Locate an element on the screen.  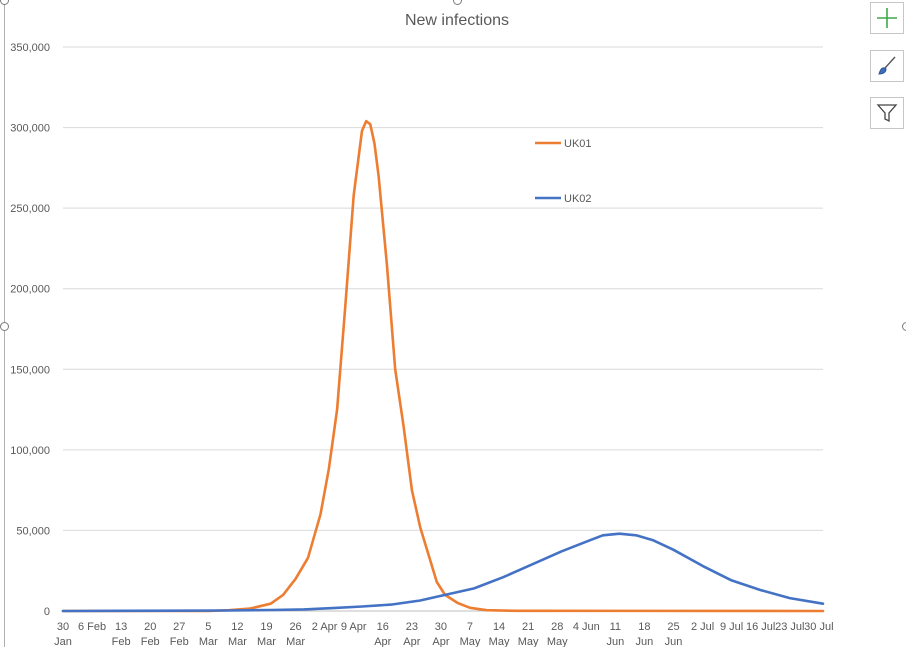
resize-handle-top-center is located at coordinates (457, 2).